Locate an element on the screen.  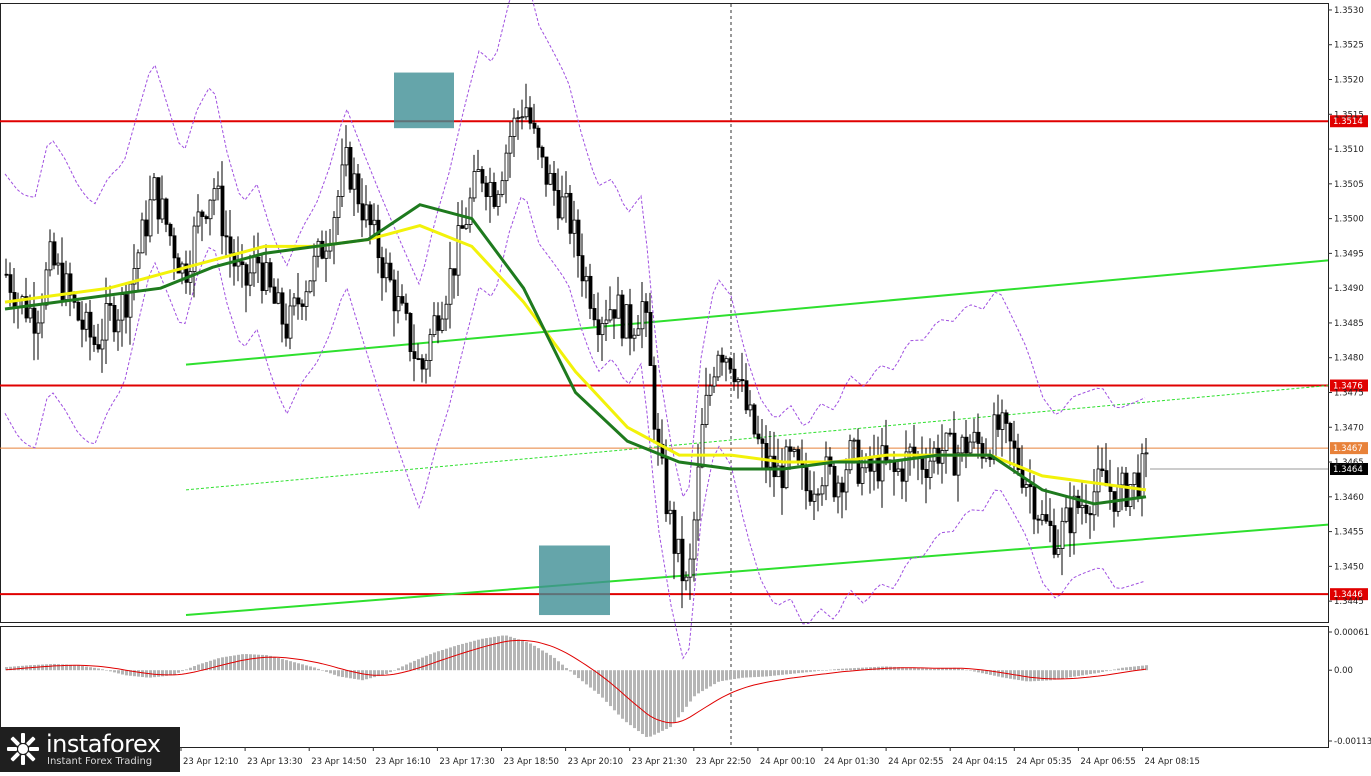
channel-middle-line is located at coordinates (757, 438).